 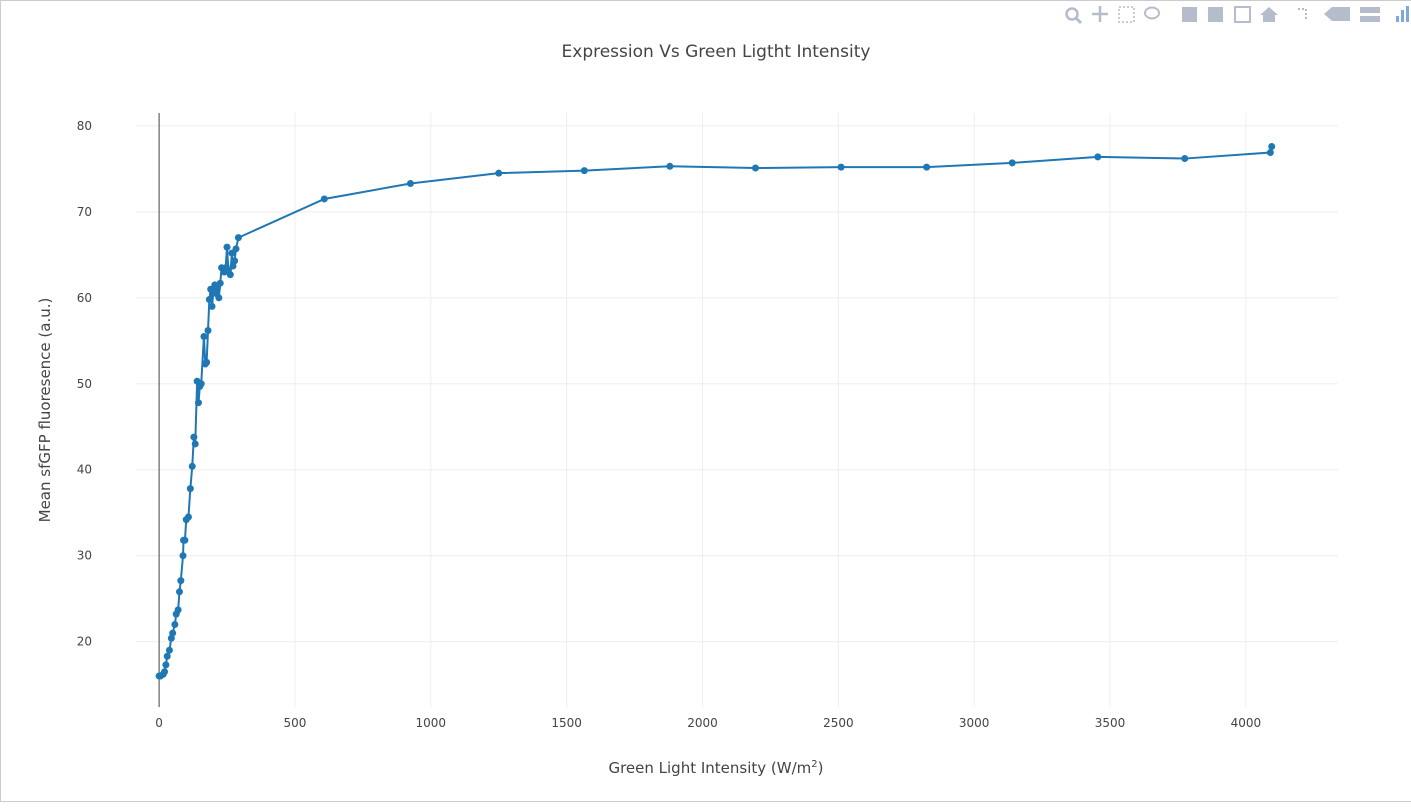 What do you see at coordinates (814, 764) in the screenshot?
I see `x-axis-label-superscript: 2` at bounding box center [814, 764].